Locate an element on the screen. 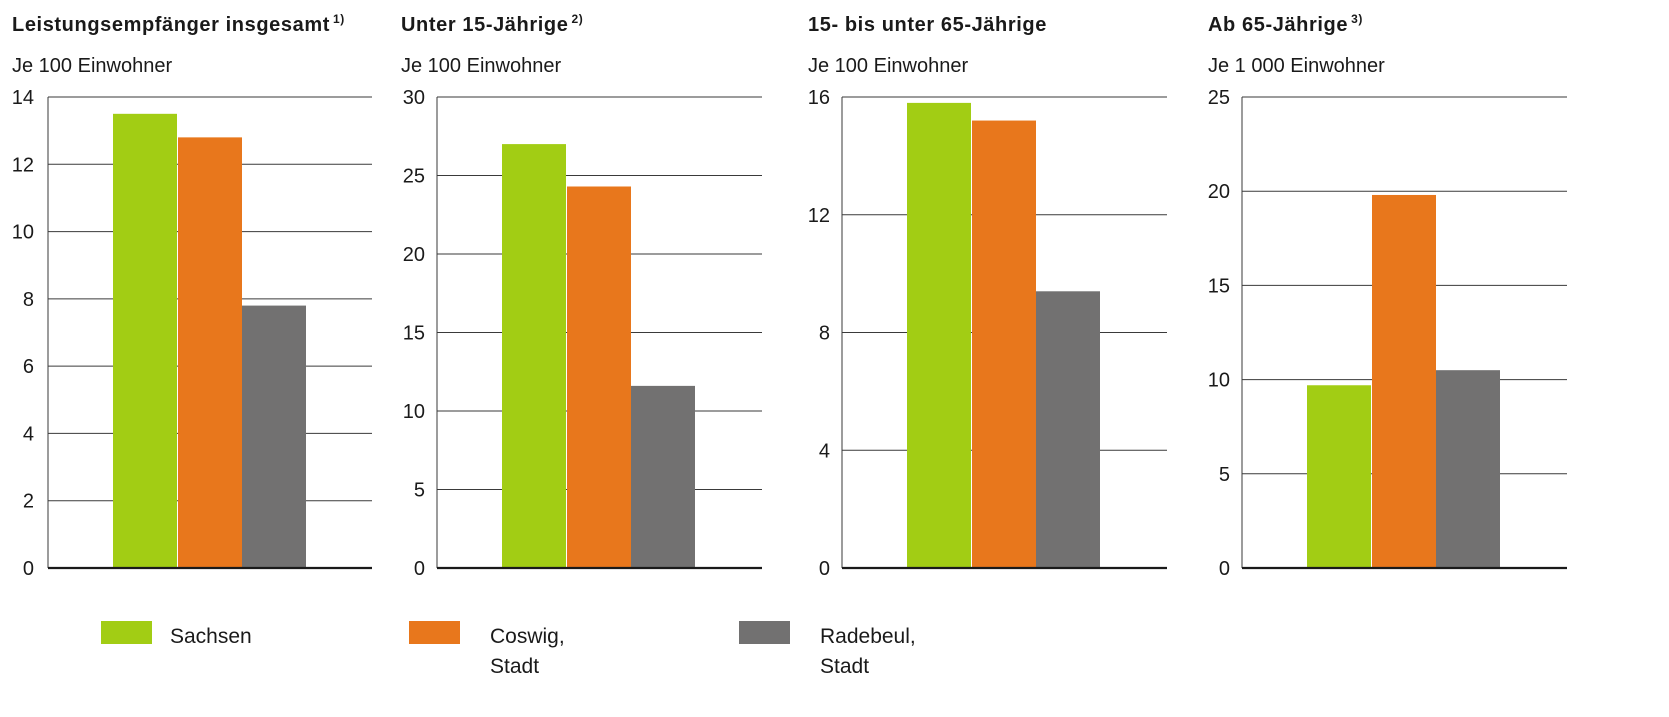 This screenshot has height=717, width=1669. legend-item-coswig: Coswig, Stadt is located at coordinates (487, 649).